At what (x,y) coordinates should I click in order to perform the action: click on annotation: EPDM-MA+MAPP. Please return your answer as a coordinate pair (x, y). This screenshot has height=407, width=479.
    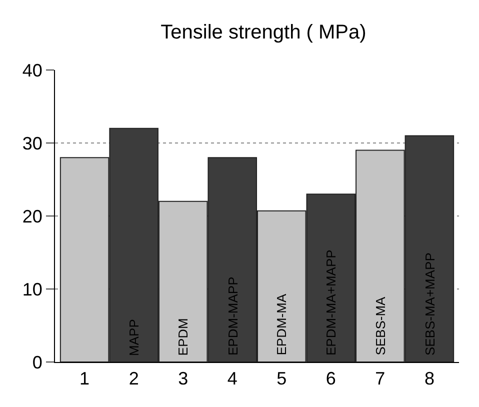
    Looking at the image, I should click on (330, 303).